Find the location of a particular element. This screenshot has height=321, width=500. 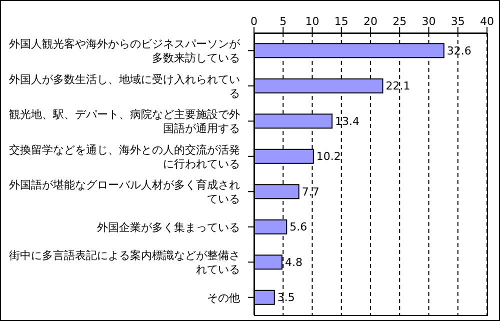

data-label: 22.1 is located at coordinates (398, 86).